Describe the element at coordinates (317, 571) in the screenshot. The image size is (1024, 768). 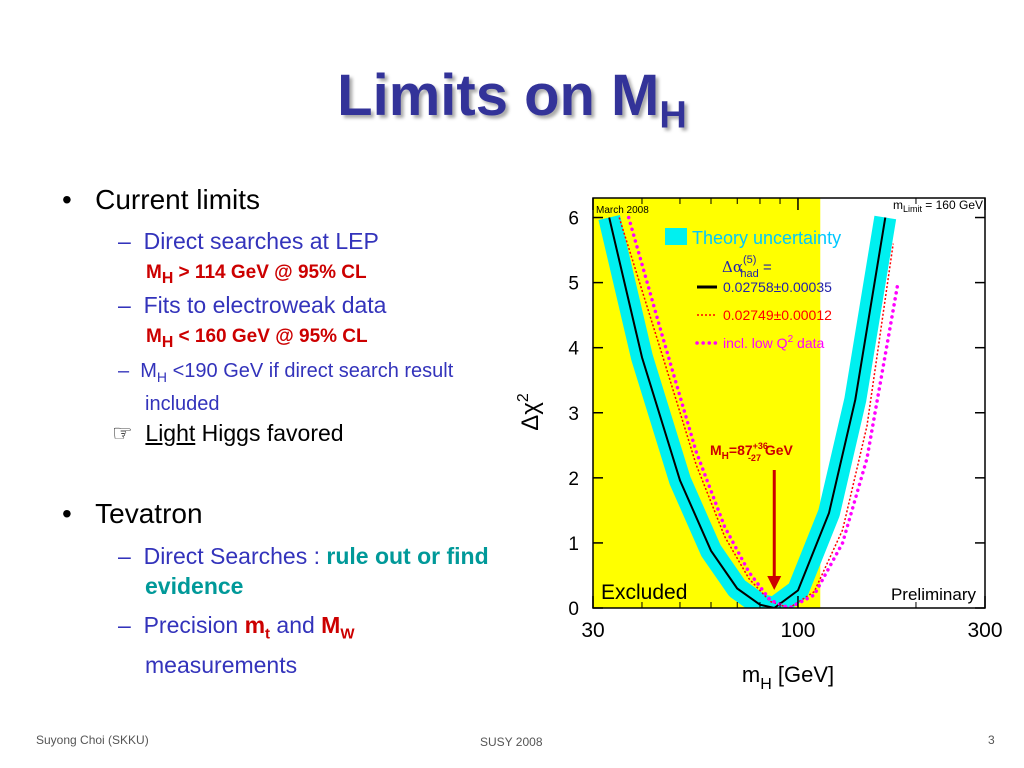
I see `text: rule out or find evidence` at that location.